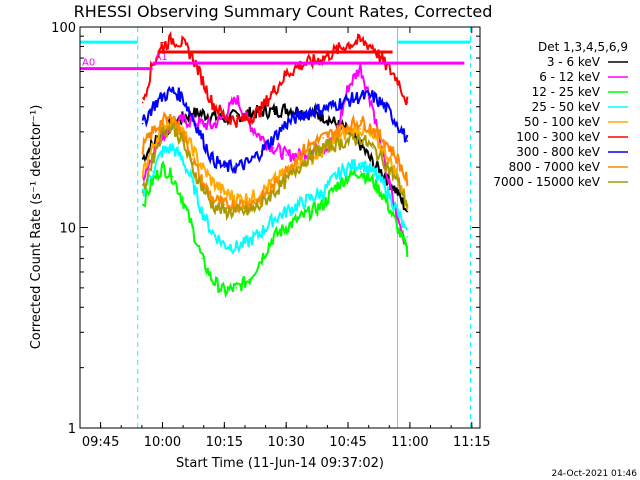  Describe the element at coordinates (570, 77) in the screenshot. I see `legend-label: 6 - 12 keV` at that location.